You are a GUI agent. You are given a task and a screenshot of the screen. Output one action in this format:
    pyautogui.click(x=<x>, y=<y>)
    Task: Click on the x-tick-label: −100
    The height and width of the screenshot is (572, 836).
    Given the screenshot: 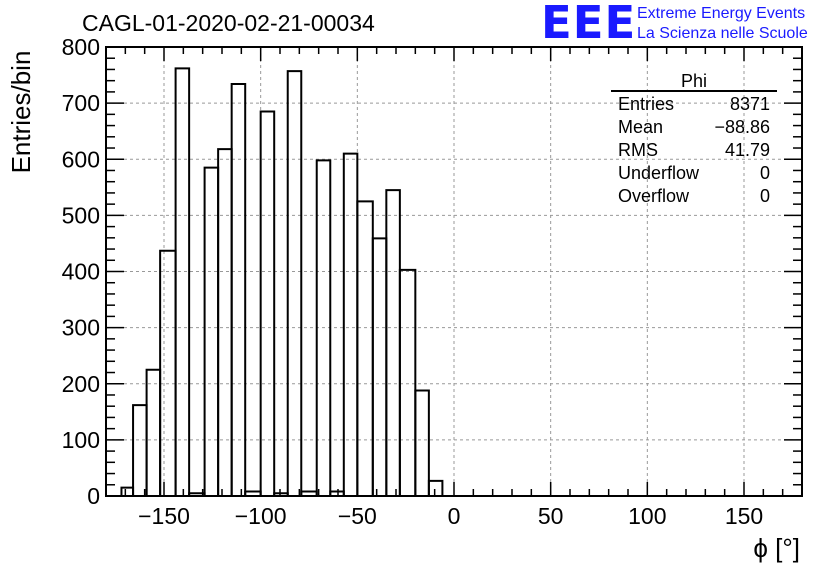 What is the action you would take?
    pyautogui.click(x=261, y=516)
    